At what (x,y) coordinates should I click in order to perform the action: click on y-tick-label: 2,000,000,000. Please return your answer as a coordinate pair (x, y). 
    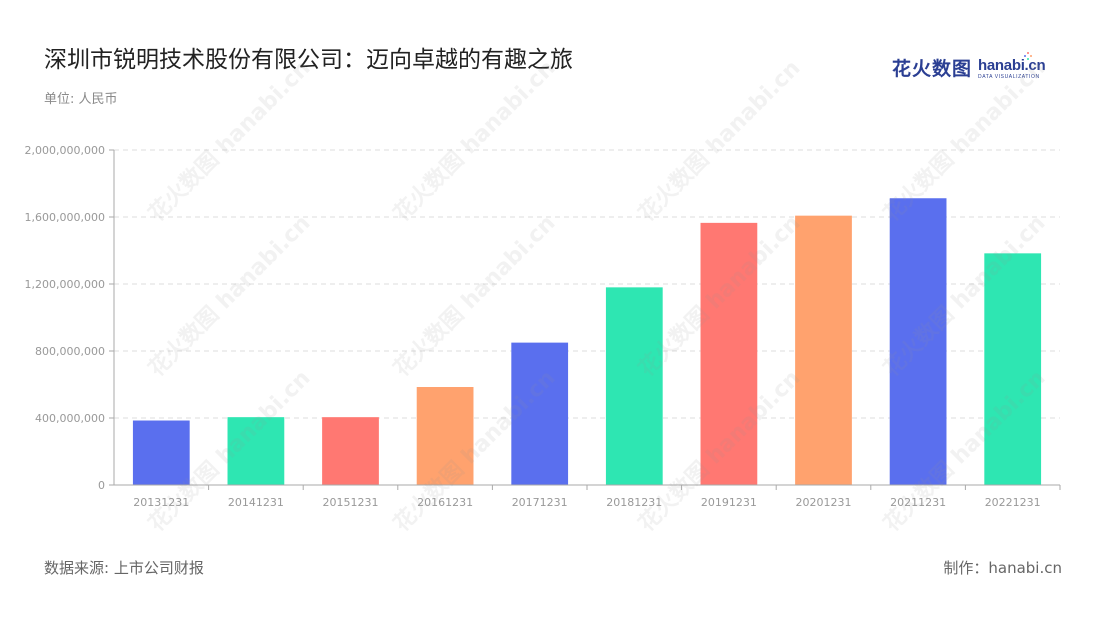
    Looking at the image, I should click on (65, 150).